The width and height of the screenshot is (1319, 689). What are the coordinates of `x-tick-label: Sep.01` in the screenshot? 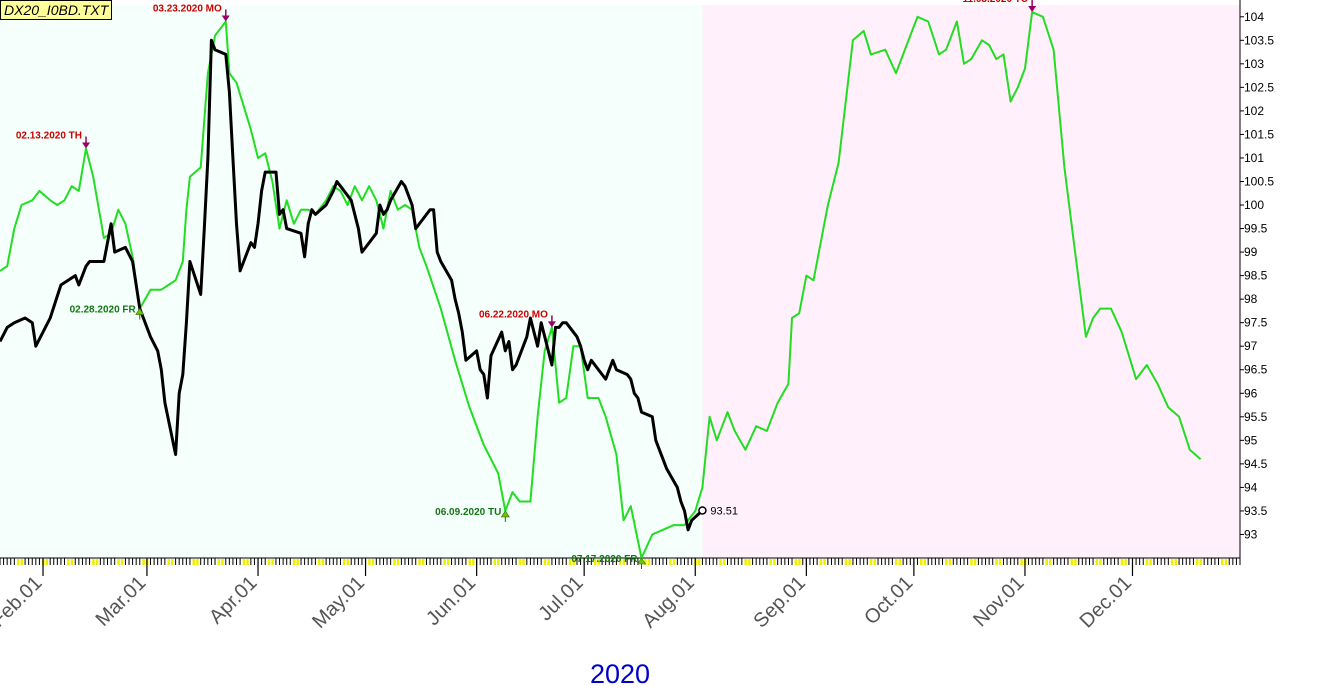 It's located at (780, 602).